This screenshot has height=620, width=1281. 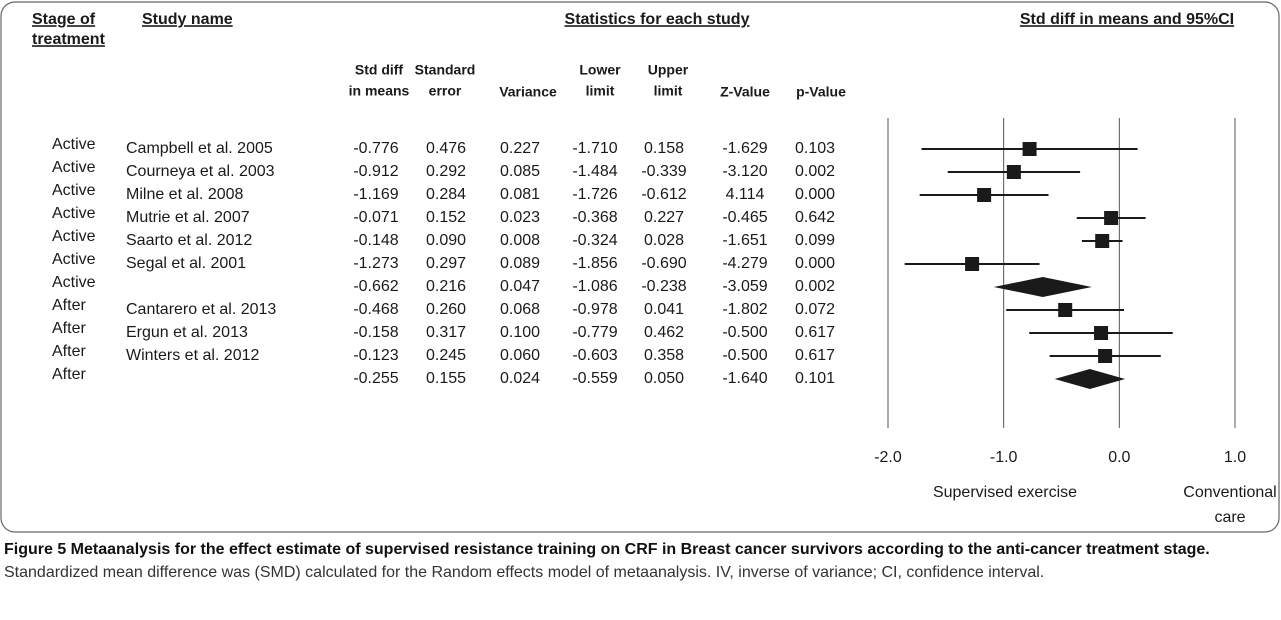 What do you see at coordinates (64, 19) in the screenshot?
I see `stage-header: Stage of` at bounding box center [64, 19].